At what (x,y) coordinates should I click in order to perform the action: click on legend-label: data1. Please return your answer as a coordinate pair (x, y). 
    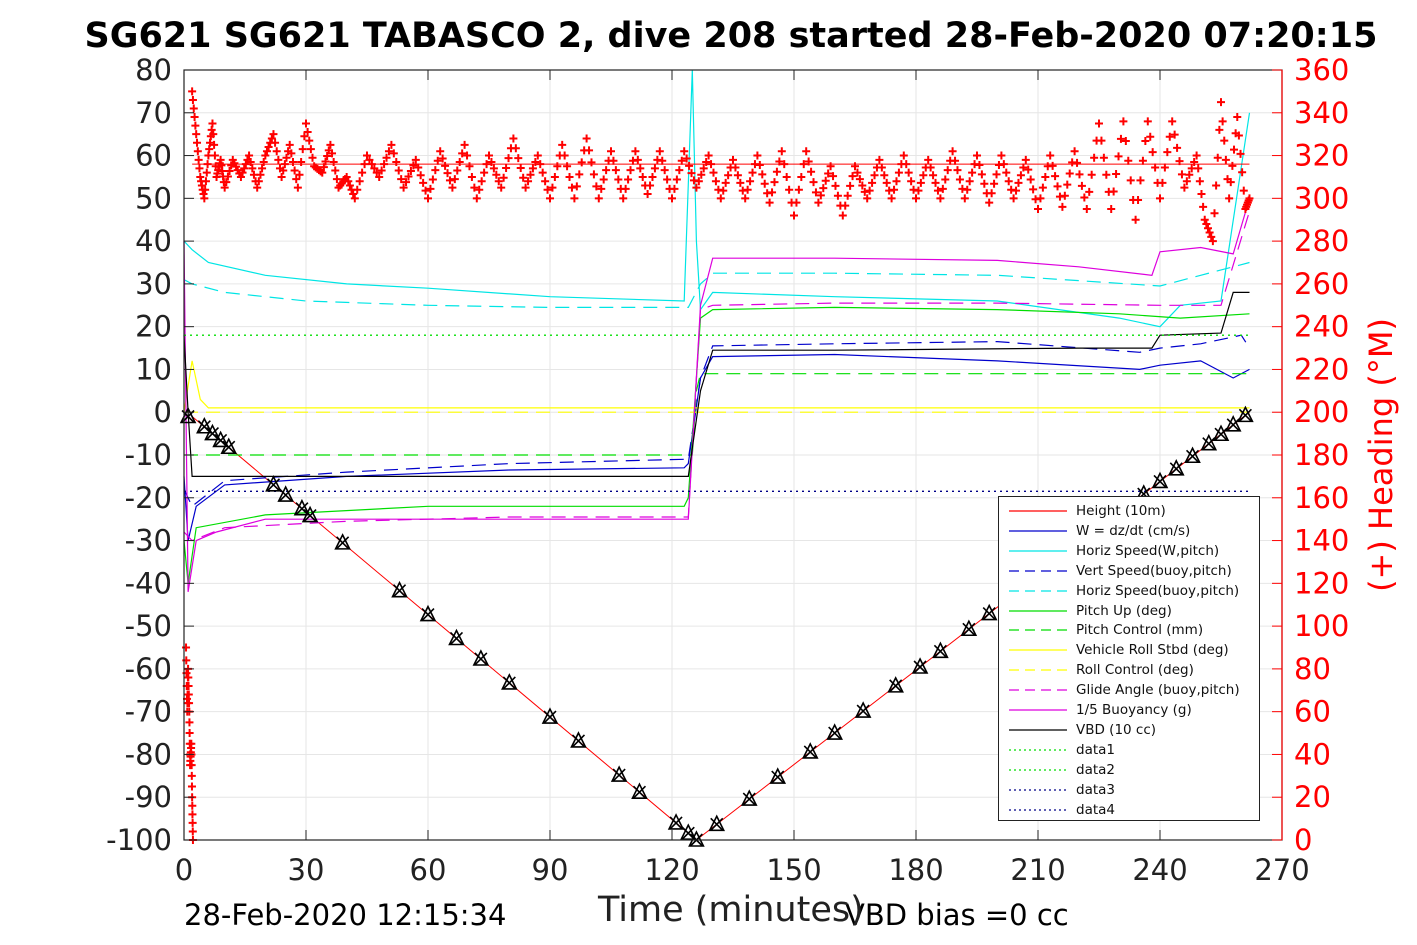
    Looking at the image, I should click on (1095, 749).